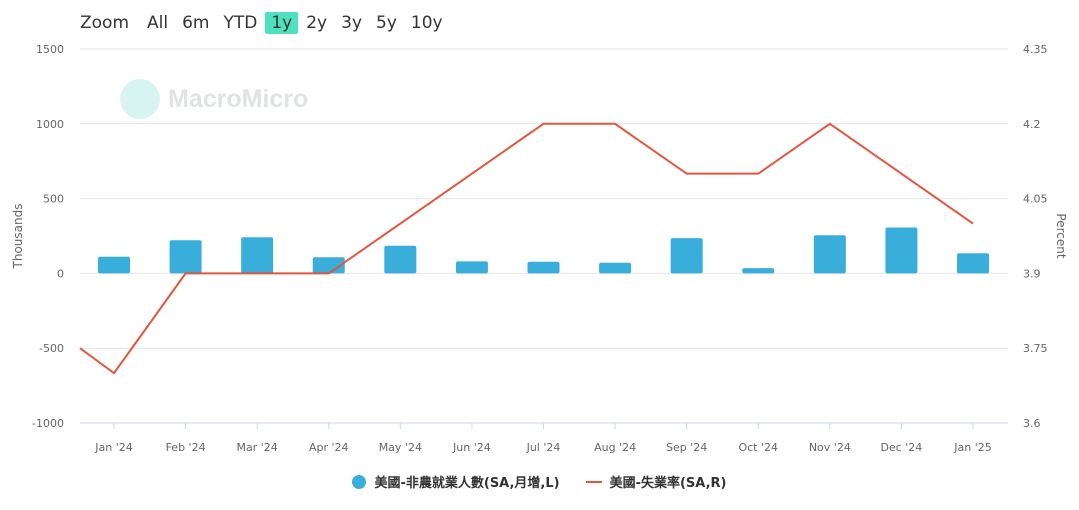 The image size is (1079, 510). I want to click on right-axis-ticks: 4.35 4.2 4.05 3.9 3.75 3.6, so click(1035, 236).